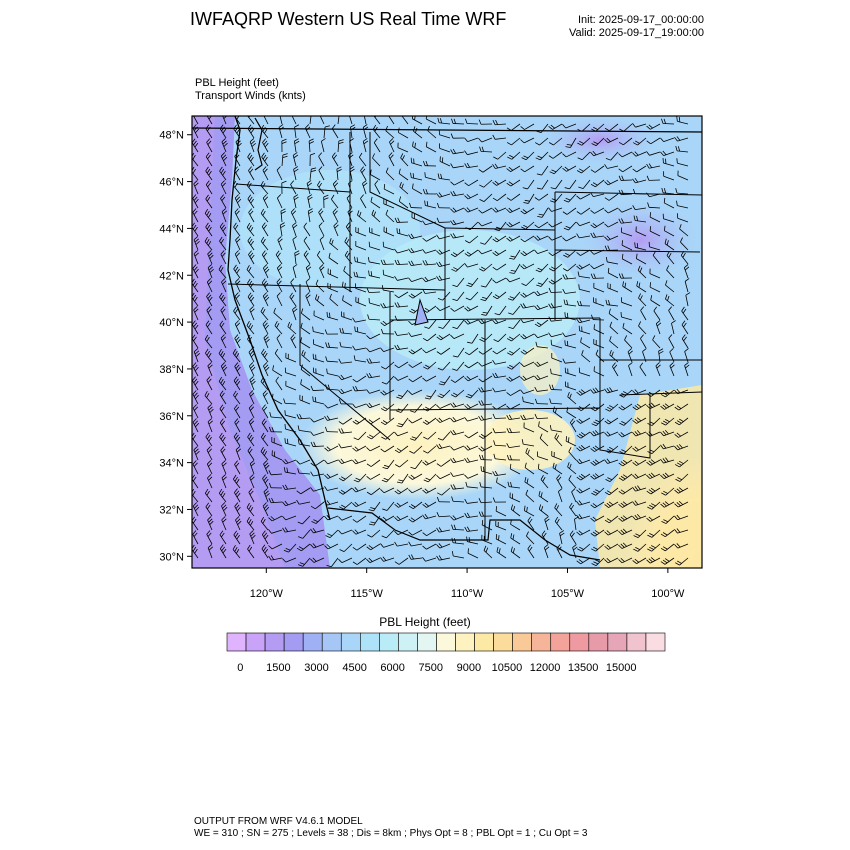  I want to click on pbl-area-montana, so click(600, 140).